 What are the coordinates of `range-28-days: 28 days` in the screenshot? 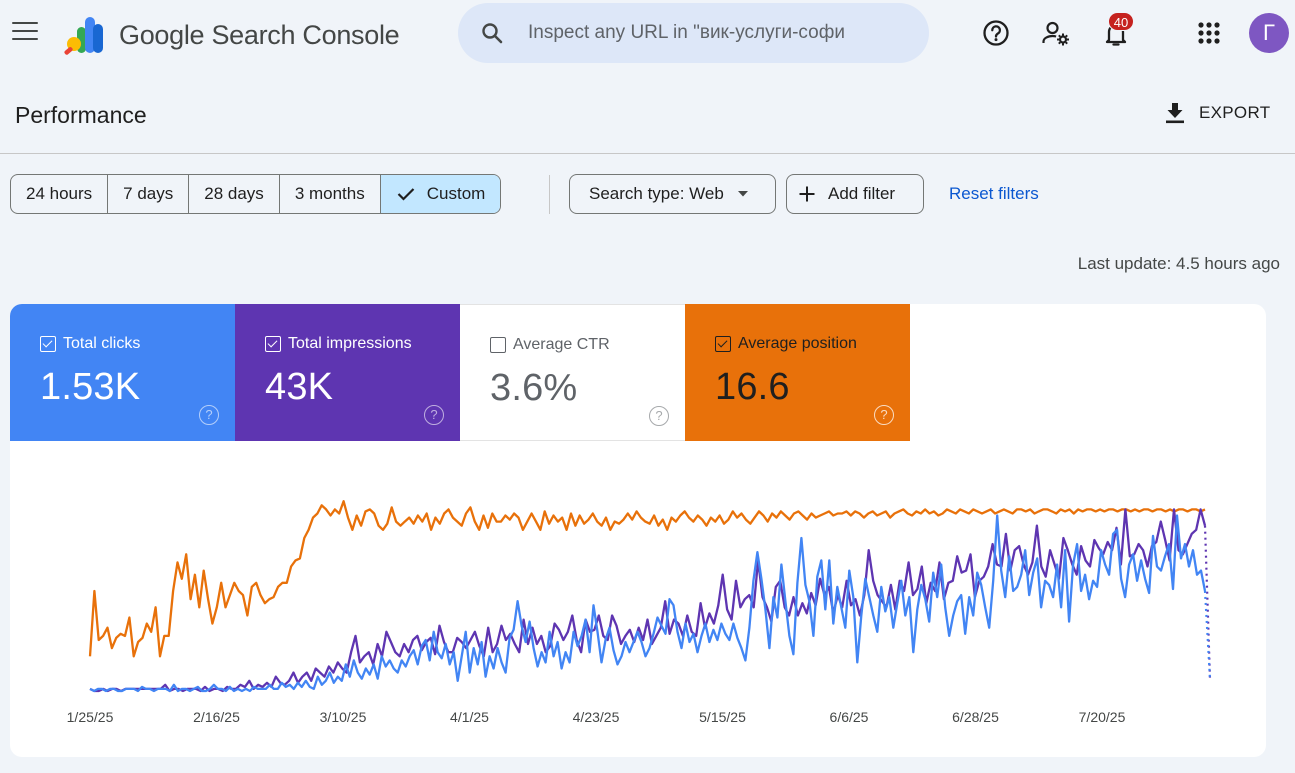 It's located at (234, 194).